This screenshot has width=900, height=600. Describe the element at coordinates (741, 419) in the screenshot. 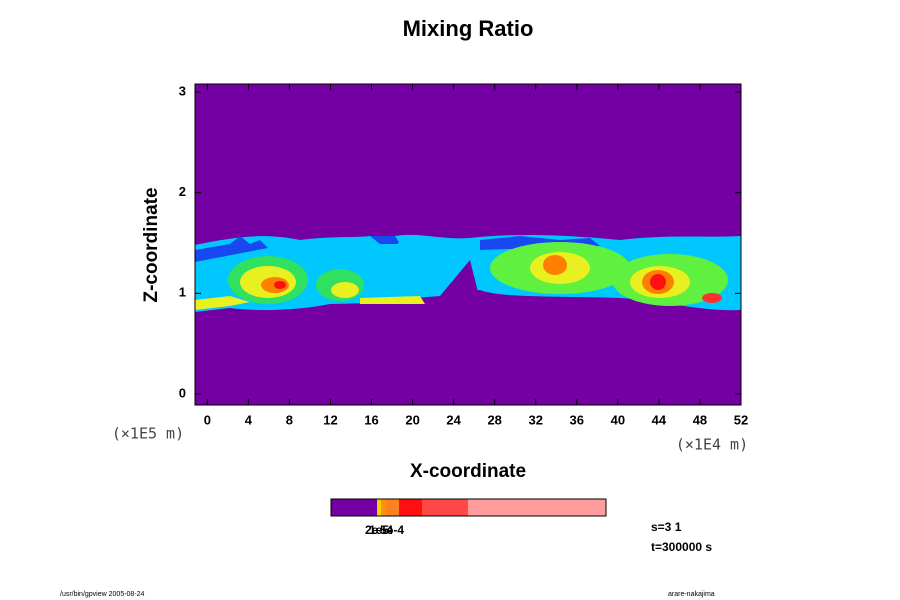

I see `x-tick-label: 52` at that location.